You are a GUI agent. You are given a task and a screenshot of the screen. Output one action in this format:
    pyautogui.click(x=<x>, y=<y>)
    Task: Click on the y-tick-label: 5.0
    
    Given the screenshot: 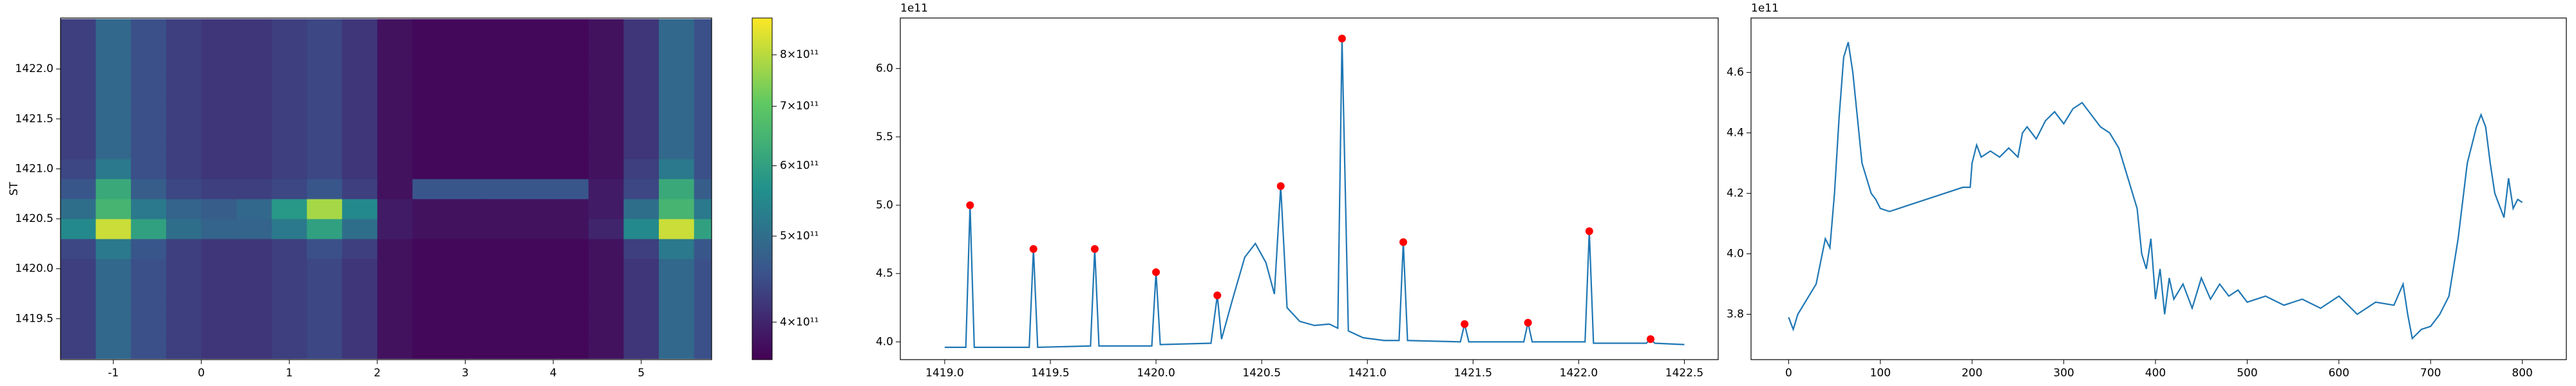 What is the action you would take?
    pyautogui.click(x=884, y=205)
    